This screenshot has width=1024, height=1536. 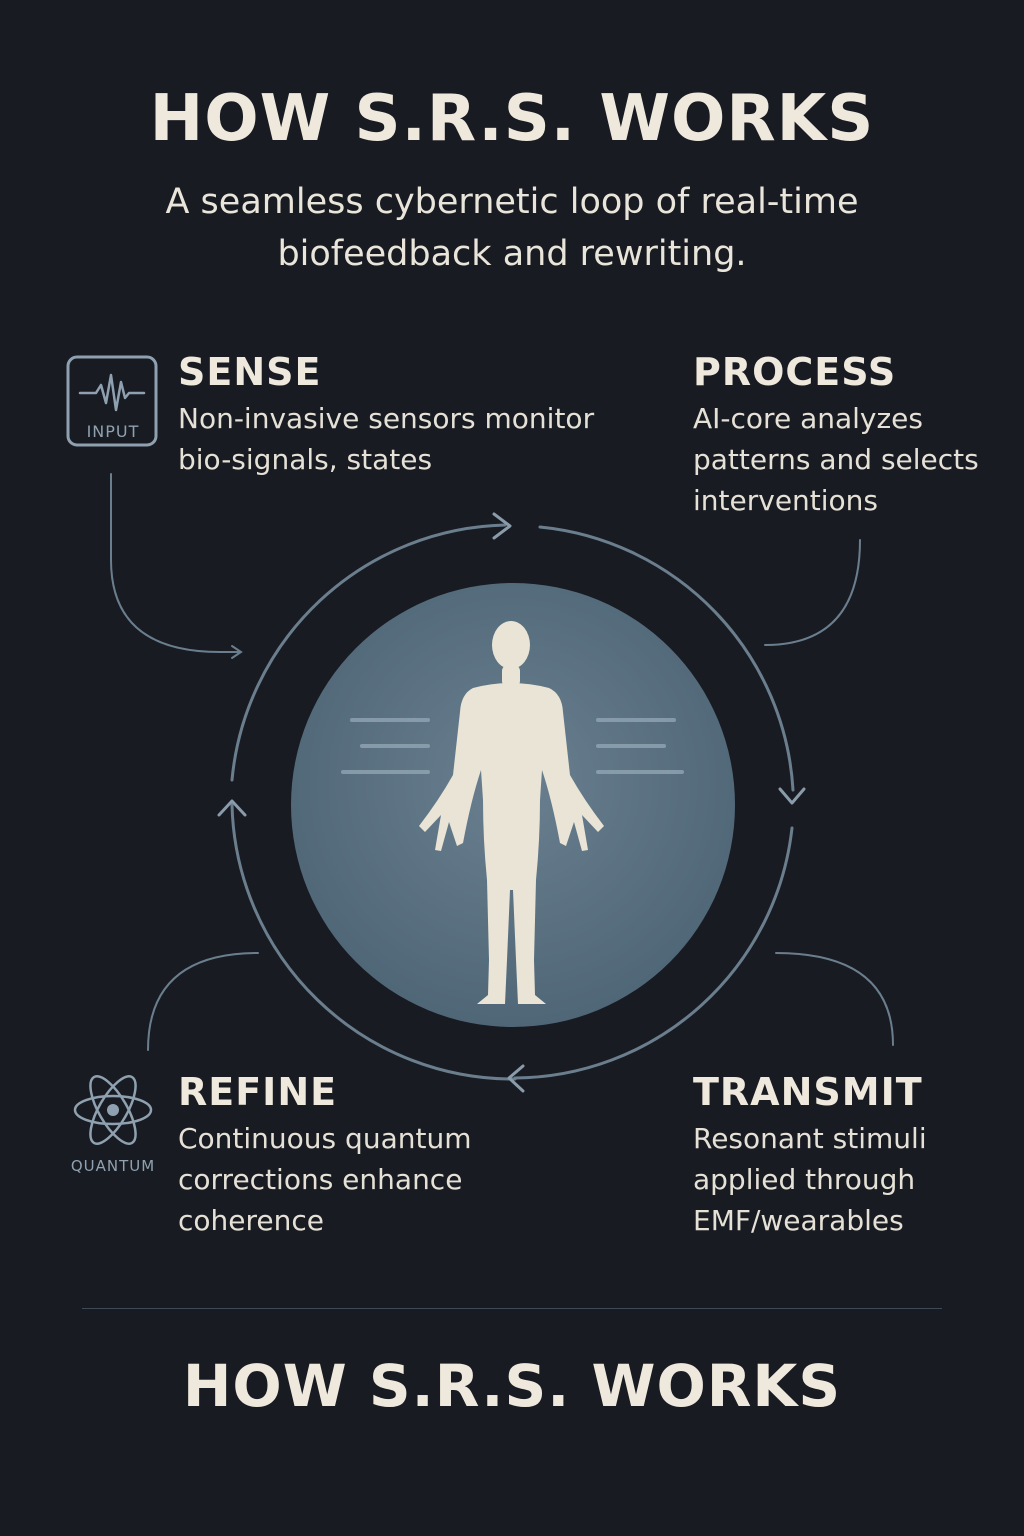 I want to click on step-sense-title: SENSE, so click(x=250, y=372).